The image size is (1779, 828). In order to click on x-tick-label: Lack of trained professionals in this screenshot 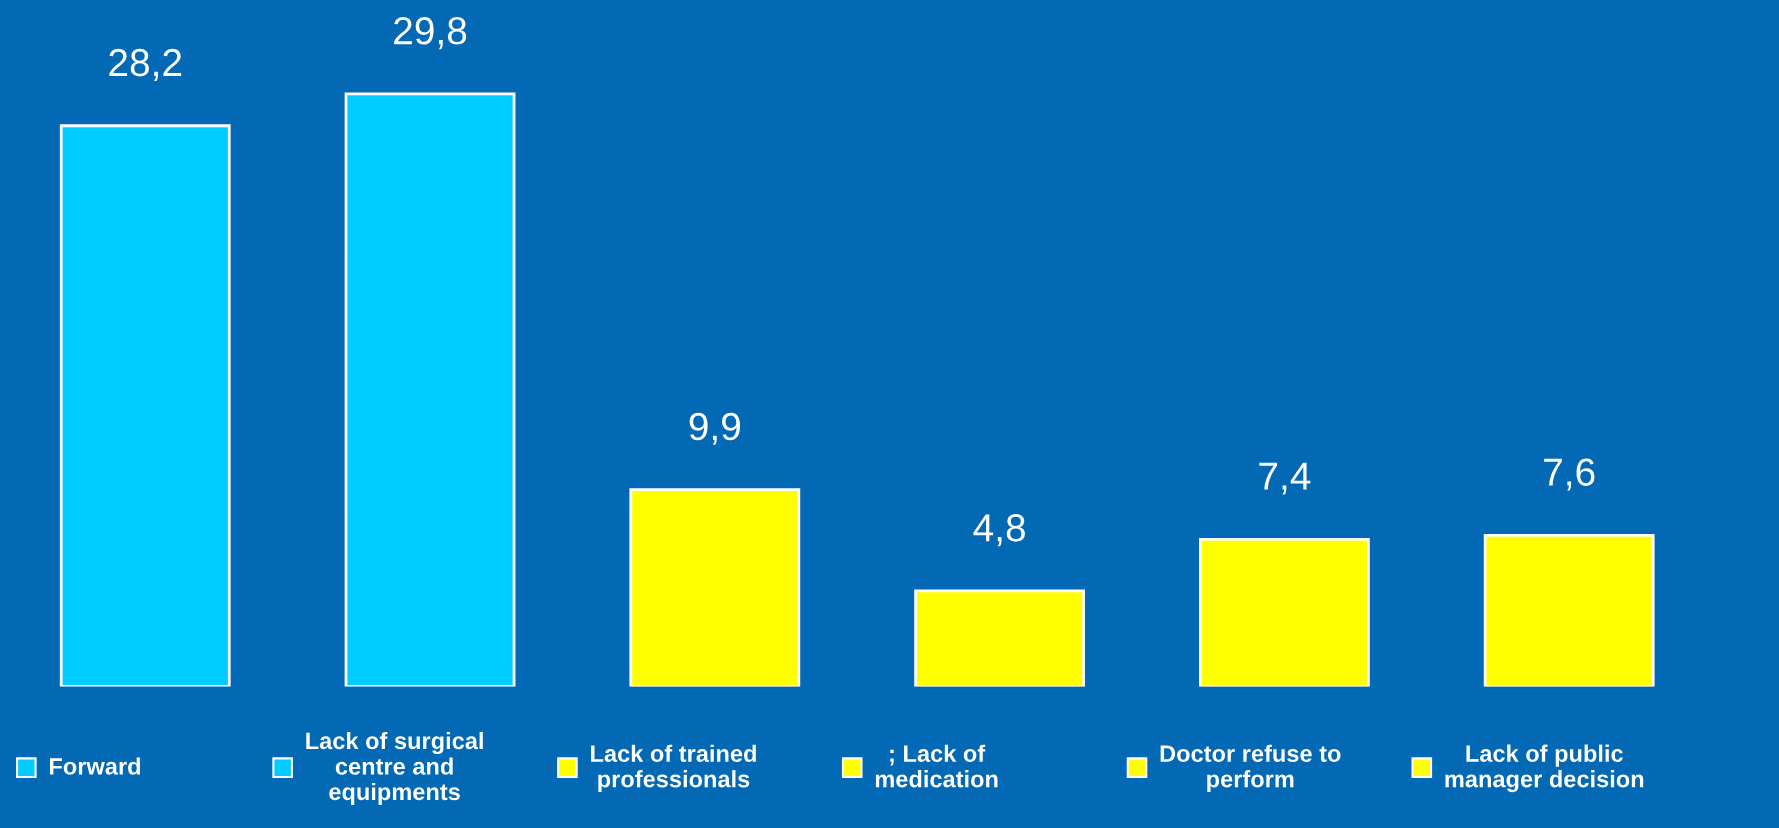, I will do `click(673, 768)`.